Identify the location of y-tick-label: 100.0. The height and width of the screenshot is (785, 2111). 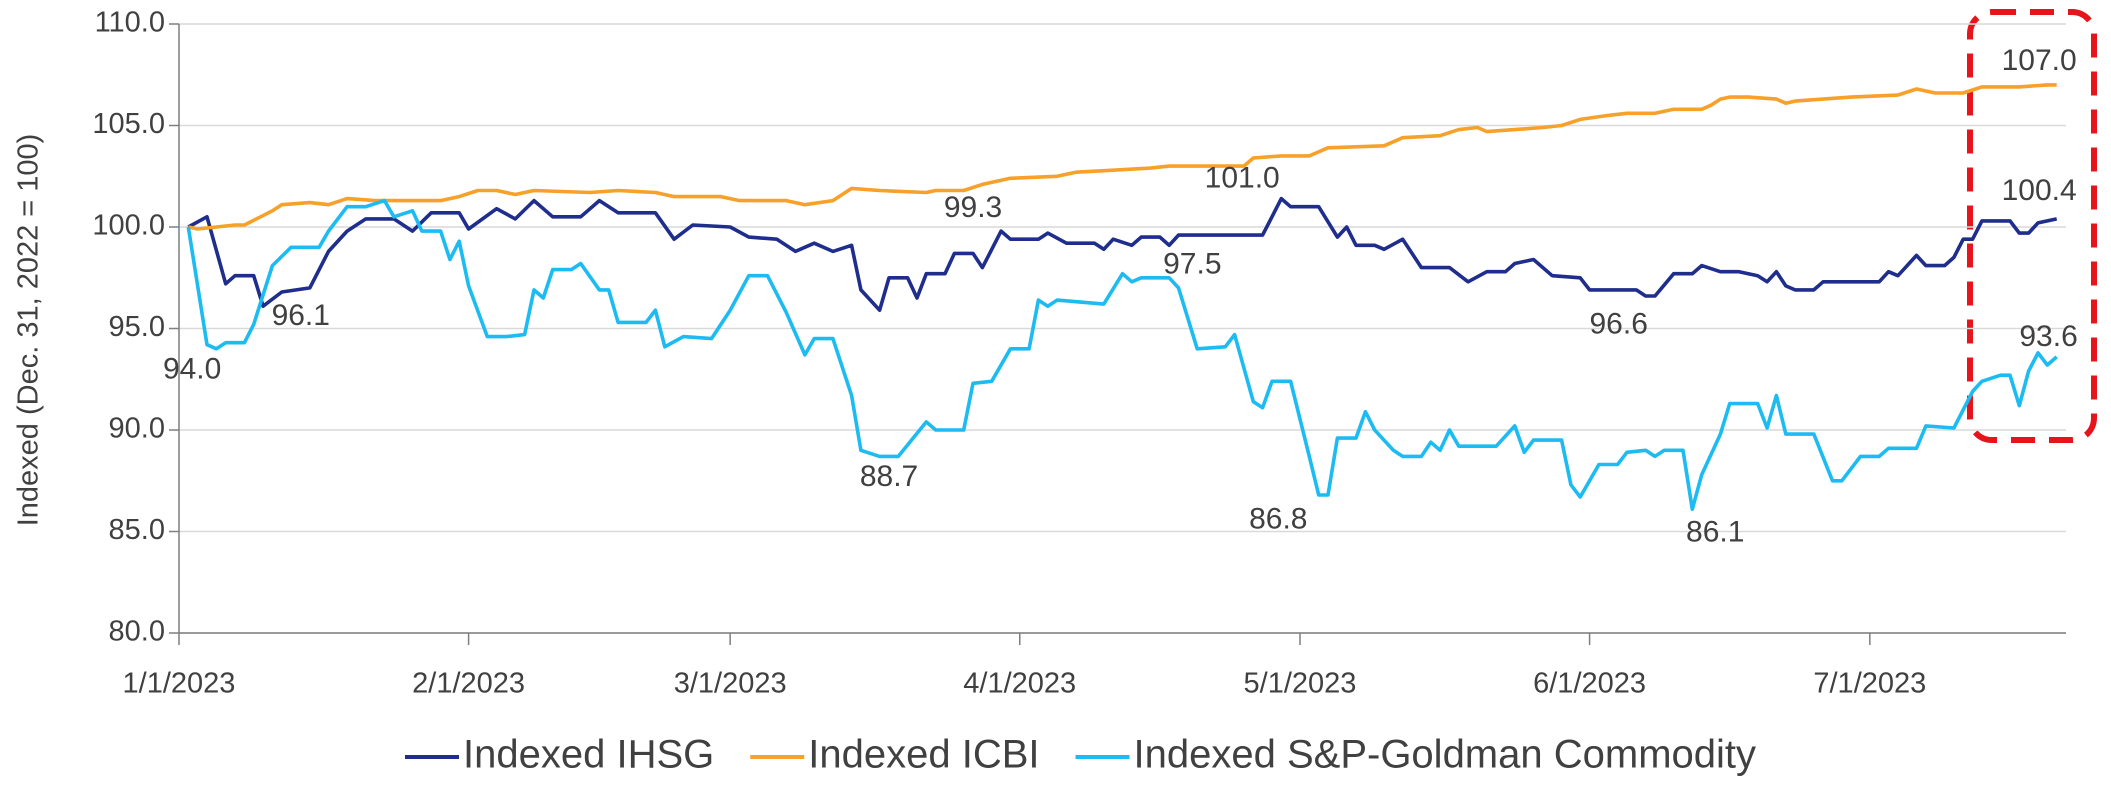
(128, 226).